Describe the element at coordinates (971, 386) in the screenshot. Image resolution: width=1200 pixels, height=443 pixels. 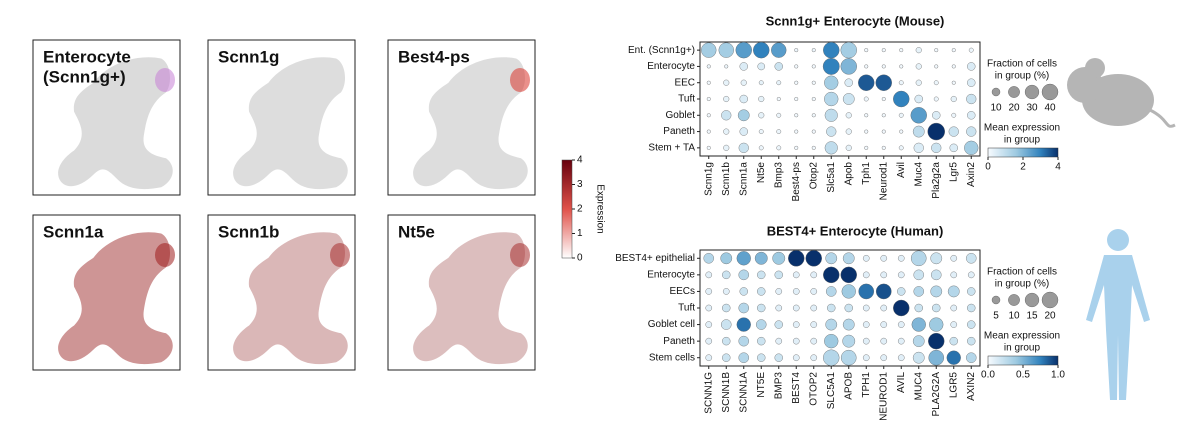
I see `gene-label: AXIN2` at that location.